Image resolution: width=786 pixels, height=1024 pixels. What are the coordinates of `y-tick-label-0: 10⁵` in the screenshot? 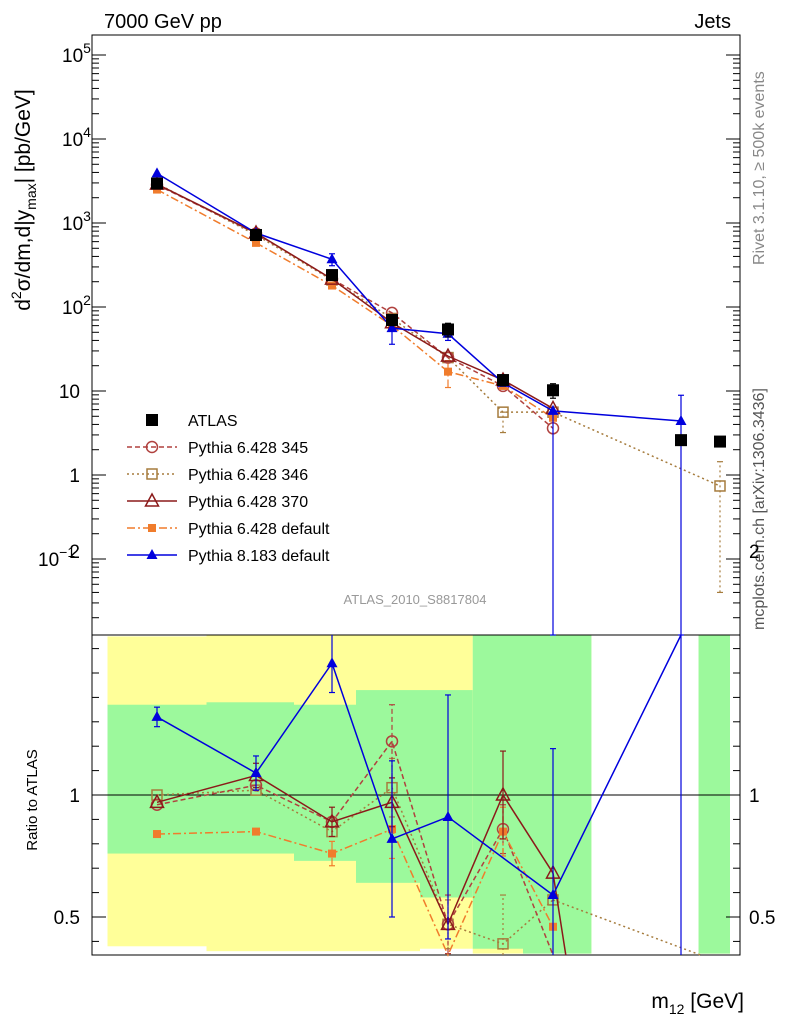 It's located at (76, 53).